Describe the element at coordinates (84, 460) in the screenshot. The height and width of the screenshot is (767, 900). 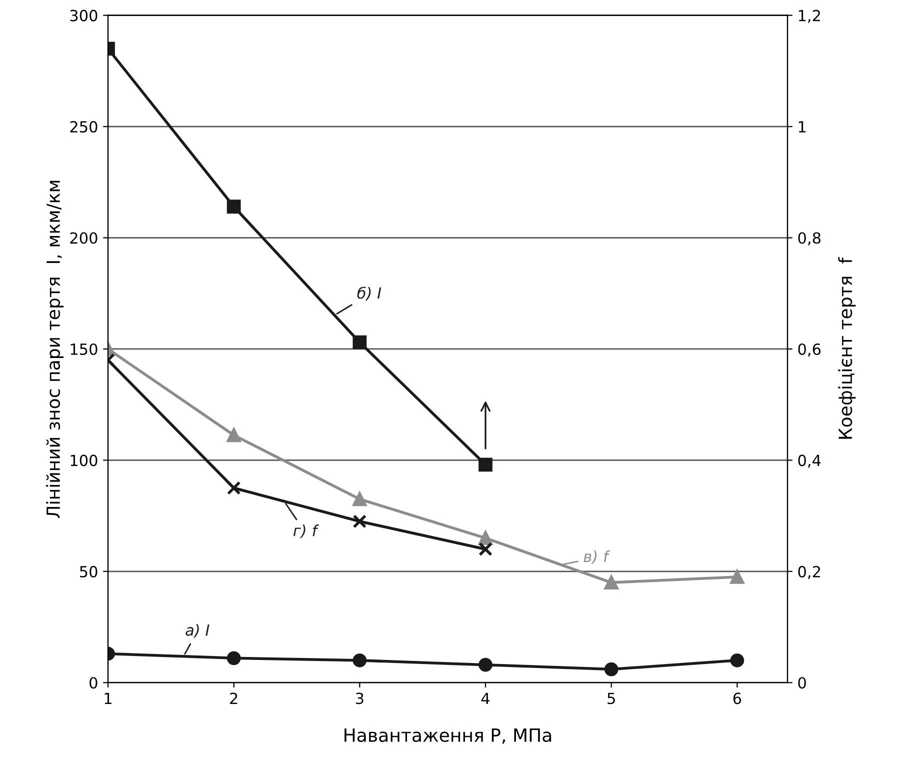
I see `y-tick-label: 100` at that location.